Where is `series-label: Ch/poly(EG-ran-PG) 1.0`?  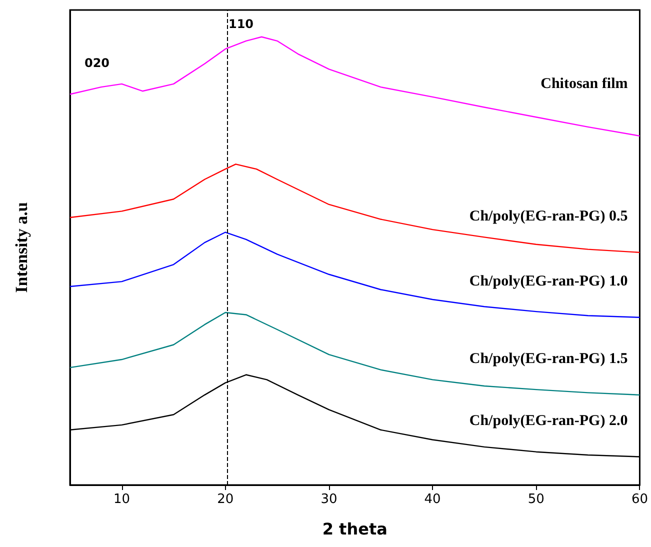
series-label: Ch/poly(EG-ran-PG) 1.0 is located at coordinates (548, 281).